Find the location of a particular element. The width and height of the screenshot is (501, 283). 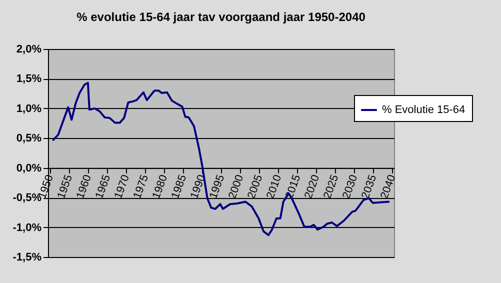

x-tick-label: 1985 is located at coordinates (179, 186).